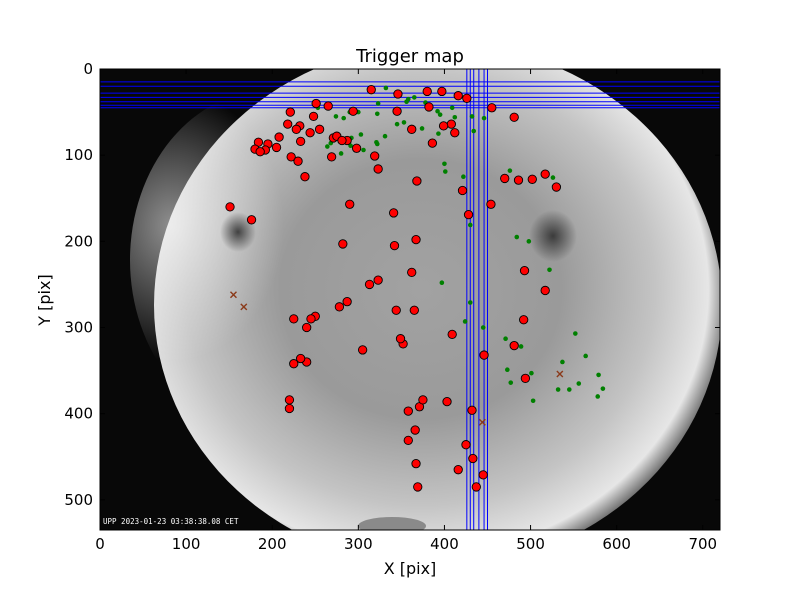 Image resolution: width=800 pixels, height=600 pixels. Describe the element at coordinates (444, 544) in the screenshot. I see `x-tick-label: 400` at that location.